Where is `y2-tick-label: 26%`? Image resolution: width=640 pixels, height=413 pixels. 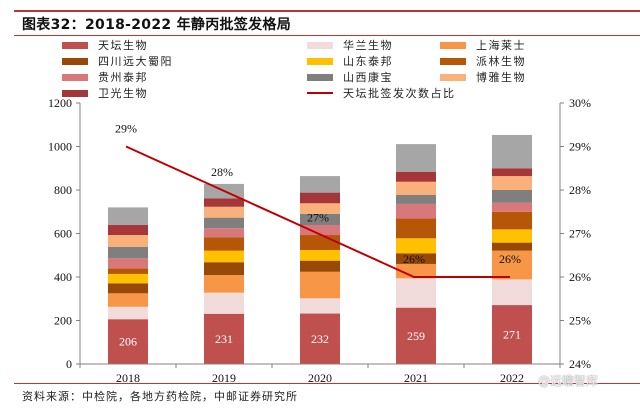 y2-tick-label: 26% is located at coordinates (580, 277).